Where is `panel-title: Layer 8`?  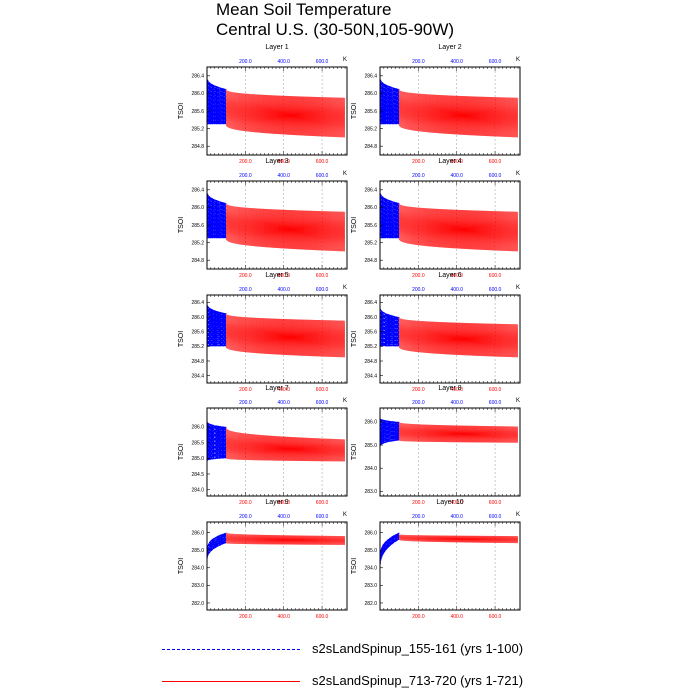 panel-title: Layer 8 is located at coordinates (449, 388).